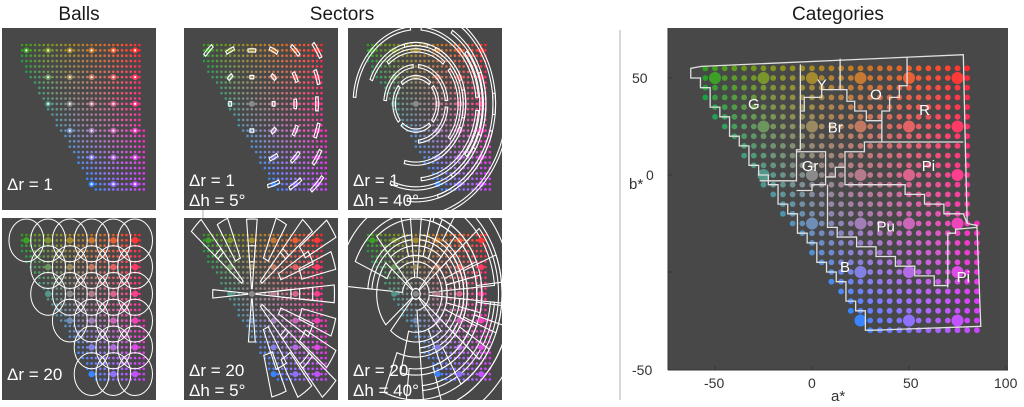  What do you see at coordinates (48, 293) in the screenshot?
I see `ball-outline` at bounding box center [48, 293].